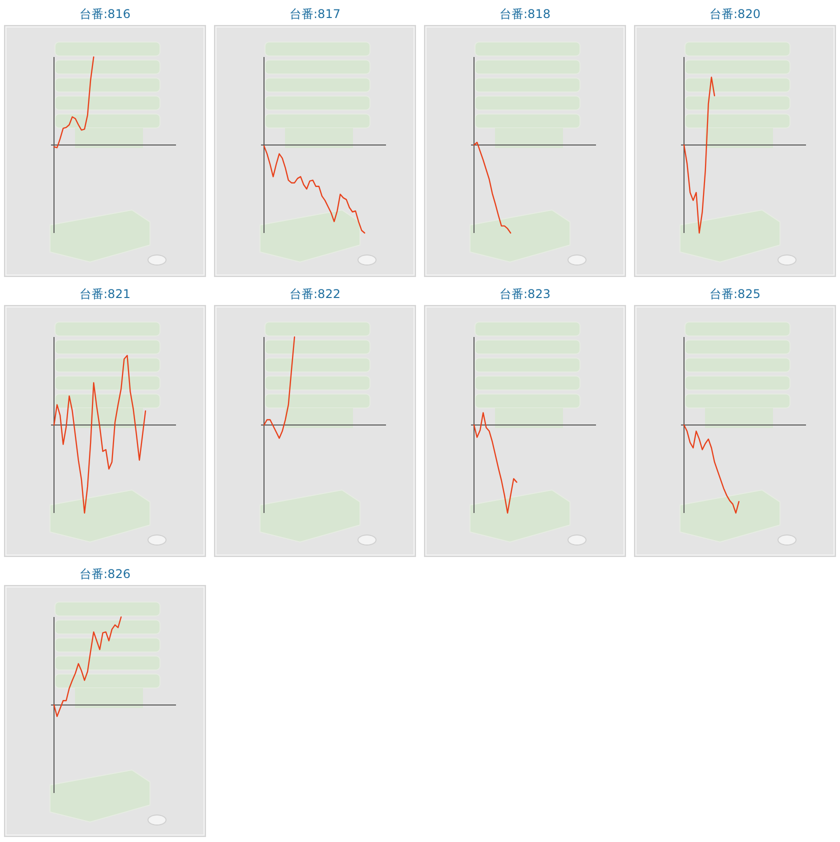 The width and height of the screenshot is (840, 842). Describe the element at coordinates (105, 574) in the screenshot. I see `chart-title: 台番:826` at that location.